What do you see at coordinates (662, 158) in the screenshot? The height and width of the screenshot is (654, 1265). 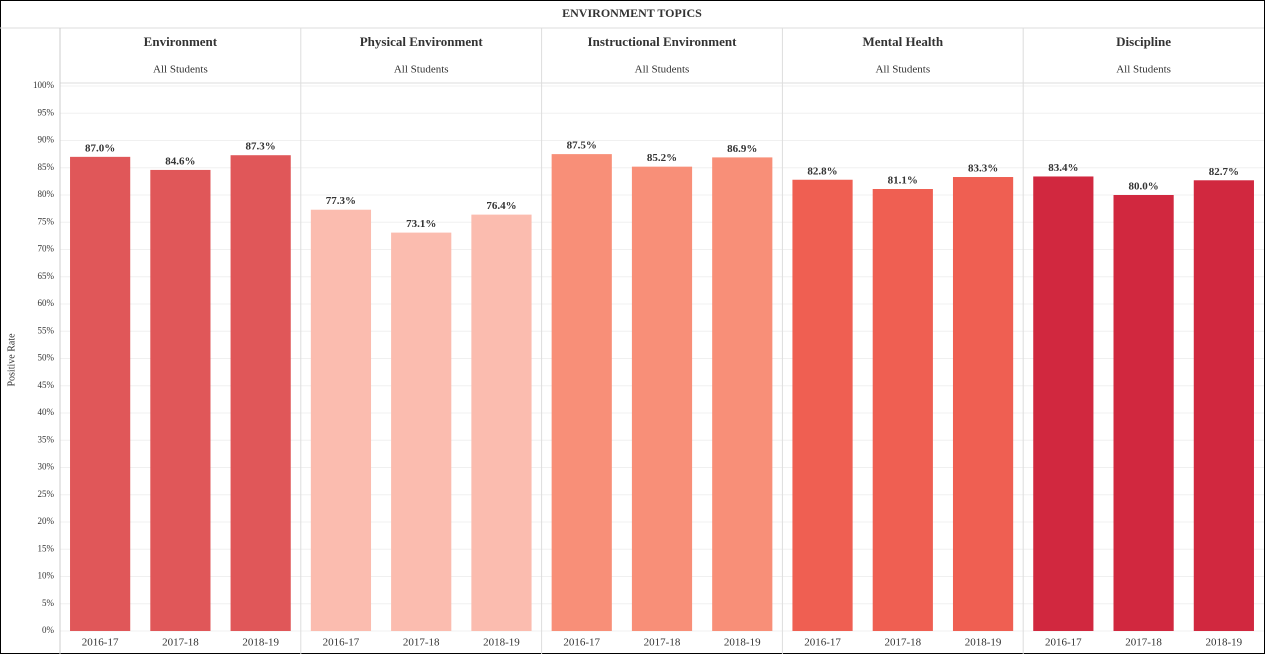 I see `value-label: 85.2%` at bounding box center [662, 158].